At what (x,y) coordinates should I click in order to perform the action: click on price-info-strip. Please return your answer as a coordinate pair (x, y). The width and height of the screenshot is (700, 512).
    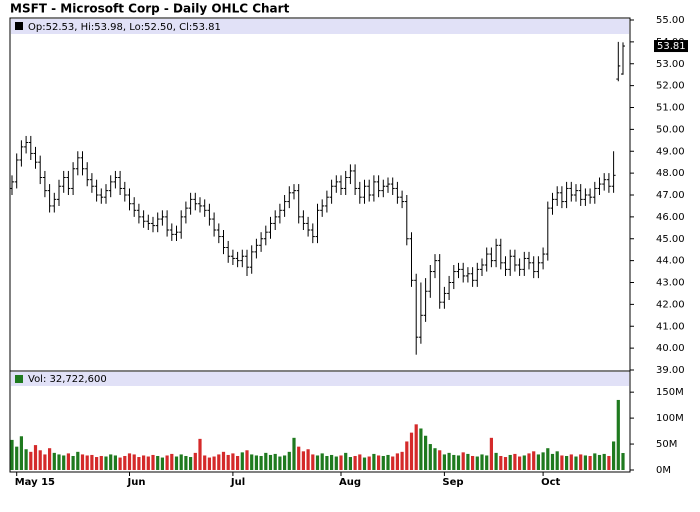
    Looking at the image, I should click on (320, 26).